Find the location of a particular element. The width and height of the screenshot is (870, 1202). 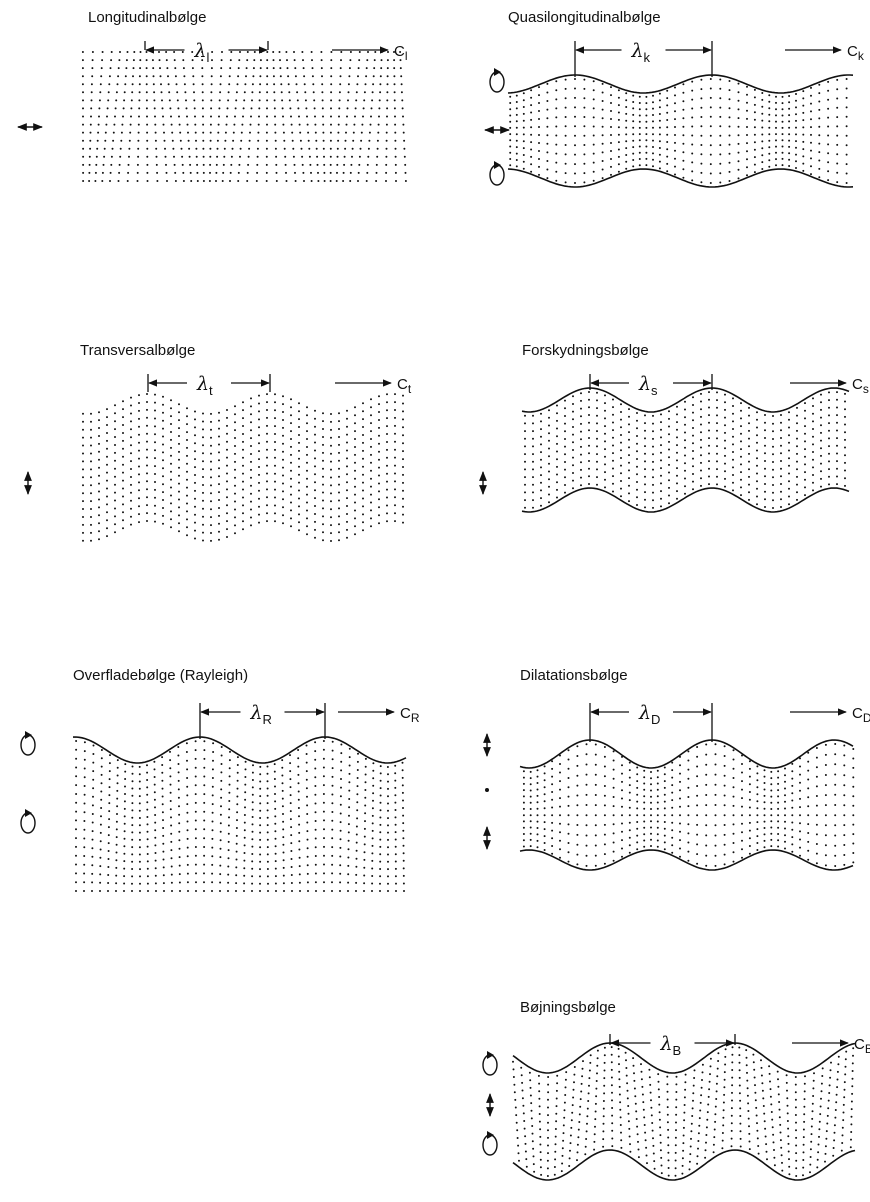

panel-title: Transversalbølge is located at coordinates (137, 350).